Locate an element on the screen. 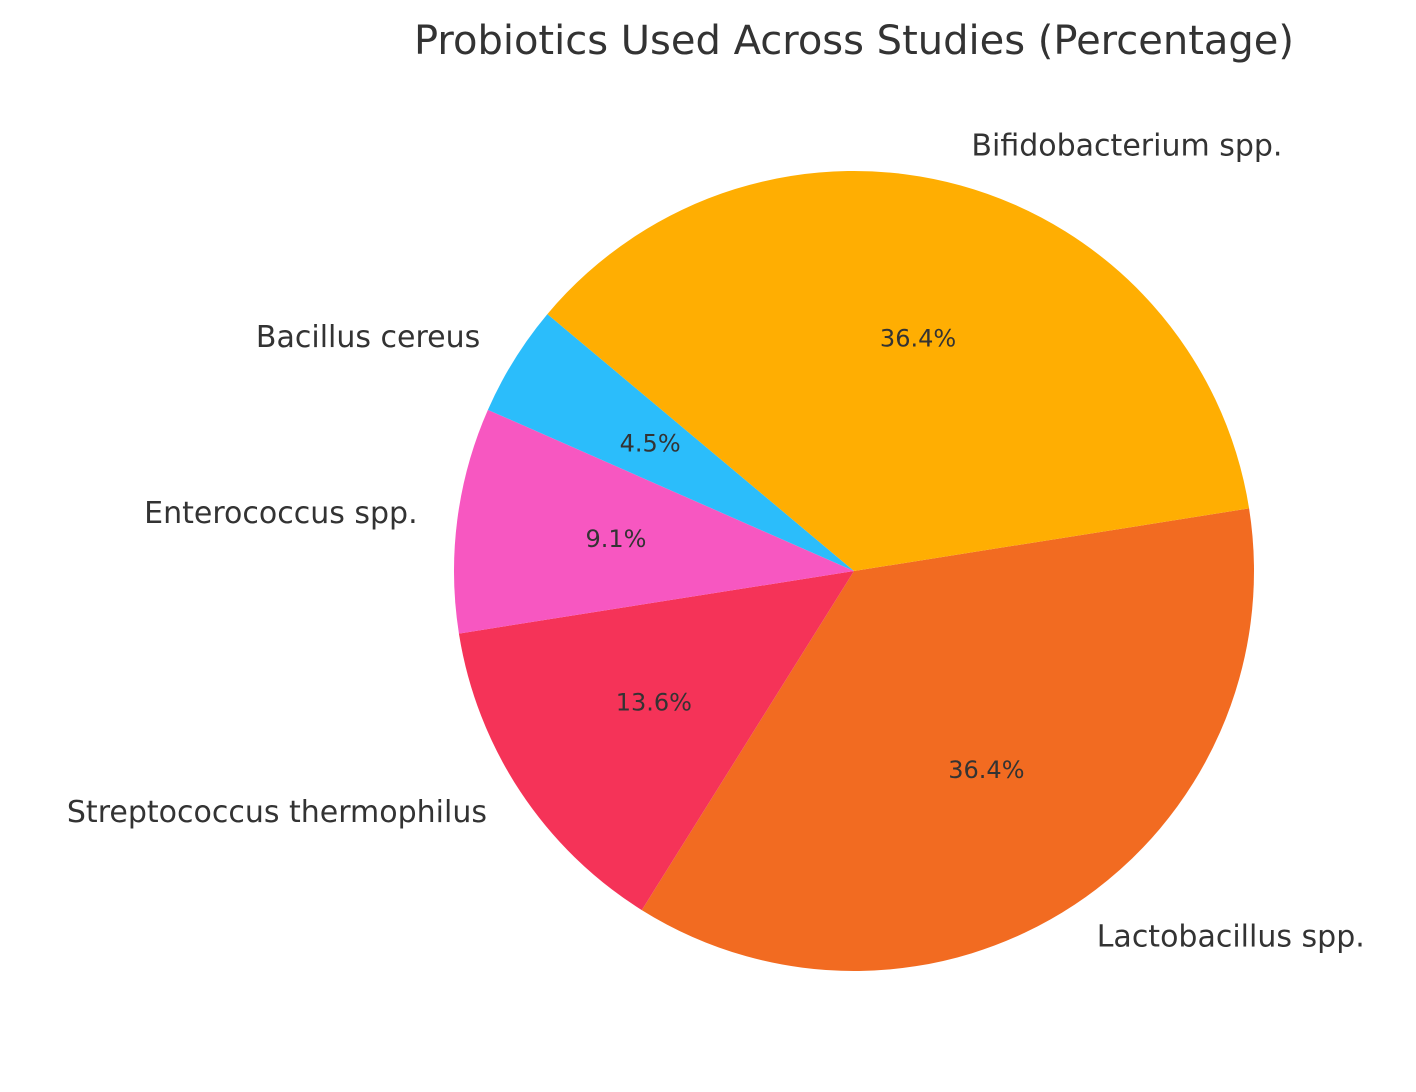 The width and height of the screenshot is (1416, 1092). percentage-label-streptococcus-thermophilus: 13.6% is located at coordinates (654, 702).